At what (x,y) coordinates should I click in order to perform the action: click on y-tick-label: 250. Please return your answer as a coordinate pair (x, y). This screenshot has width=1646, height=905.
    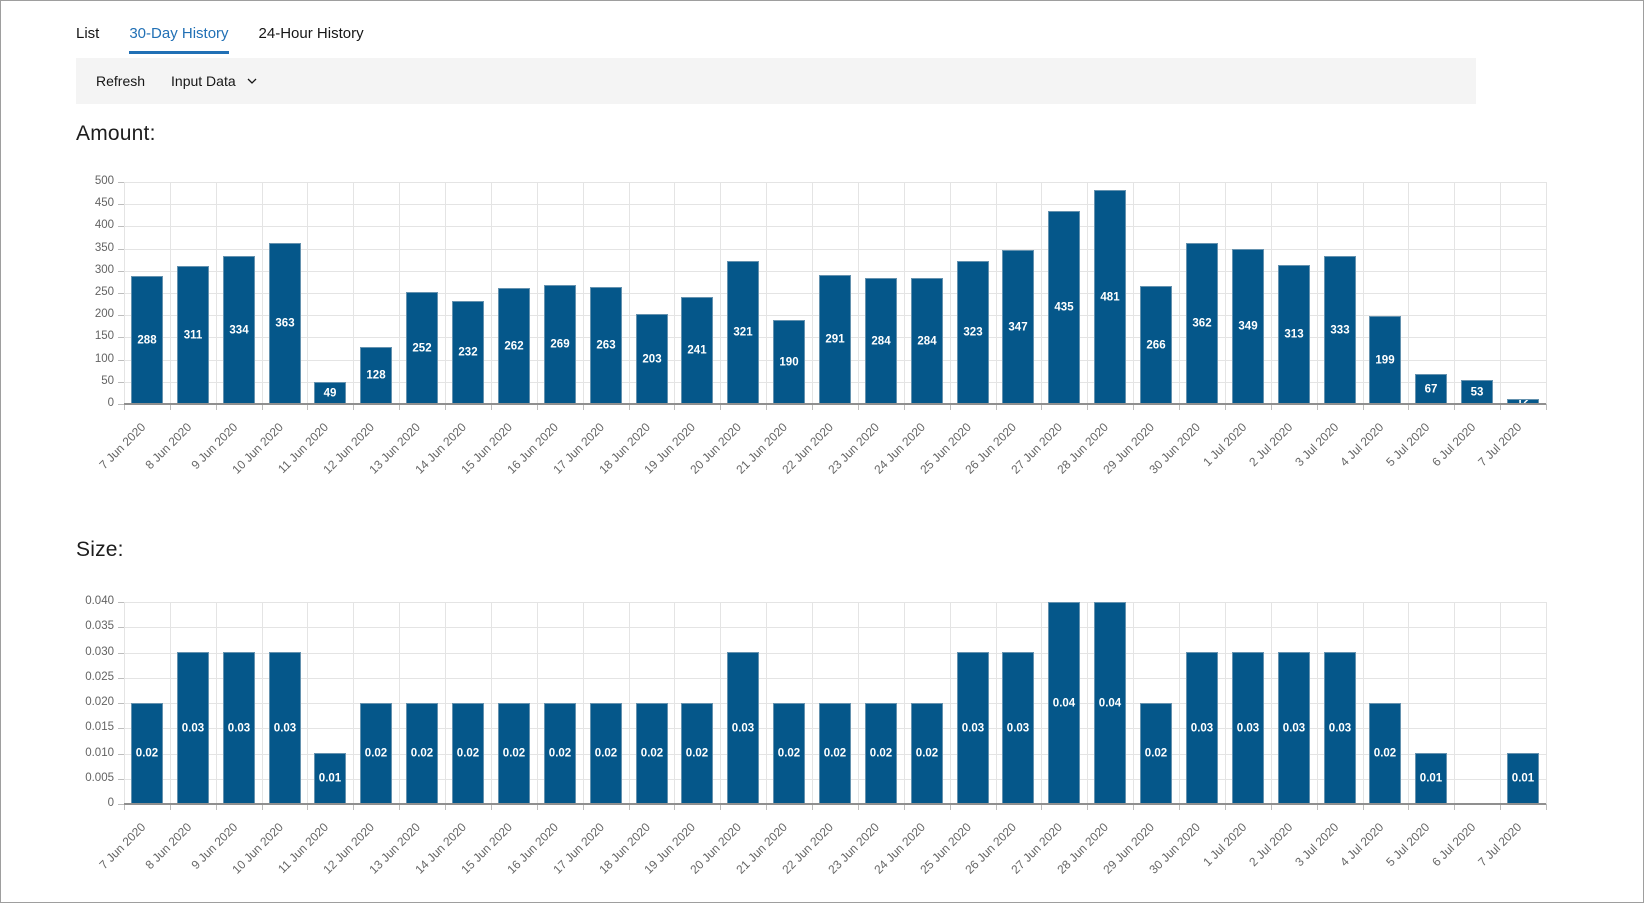
    Looking at the image, I should click on (104, 292).